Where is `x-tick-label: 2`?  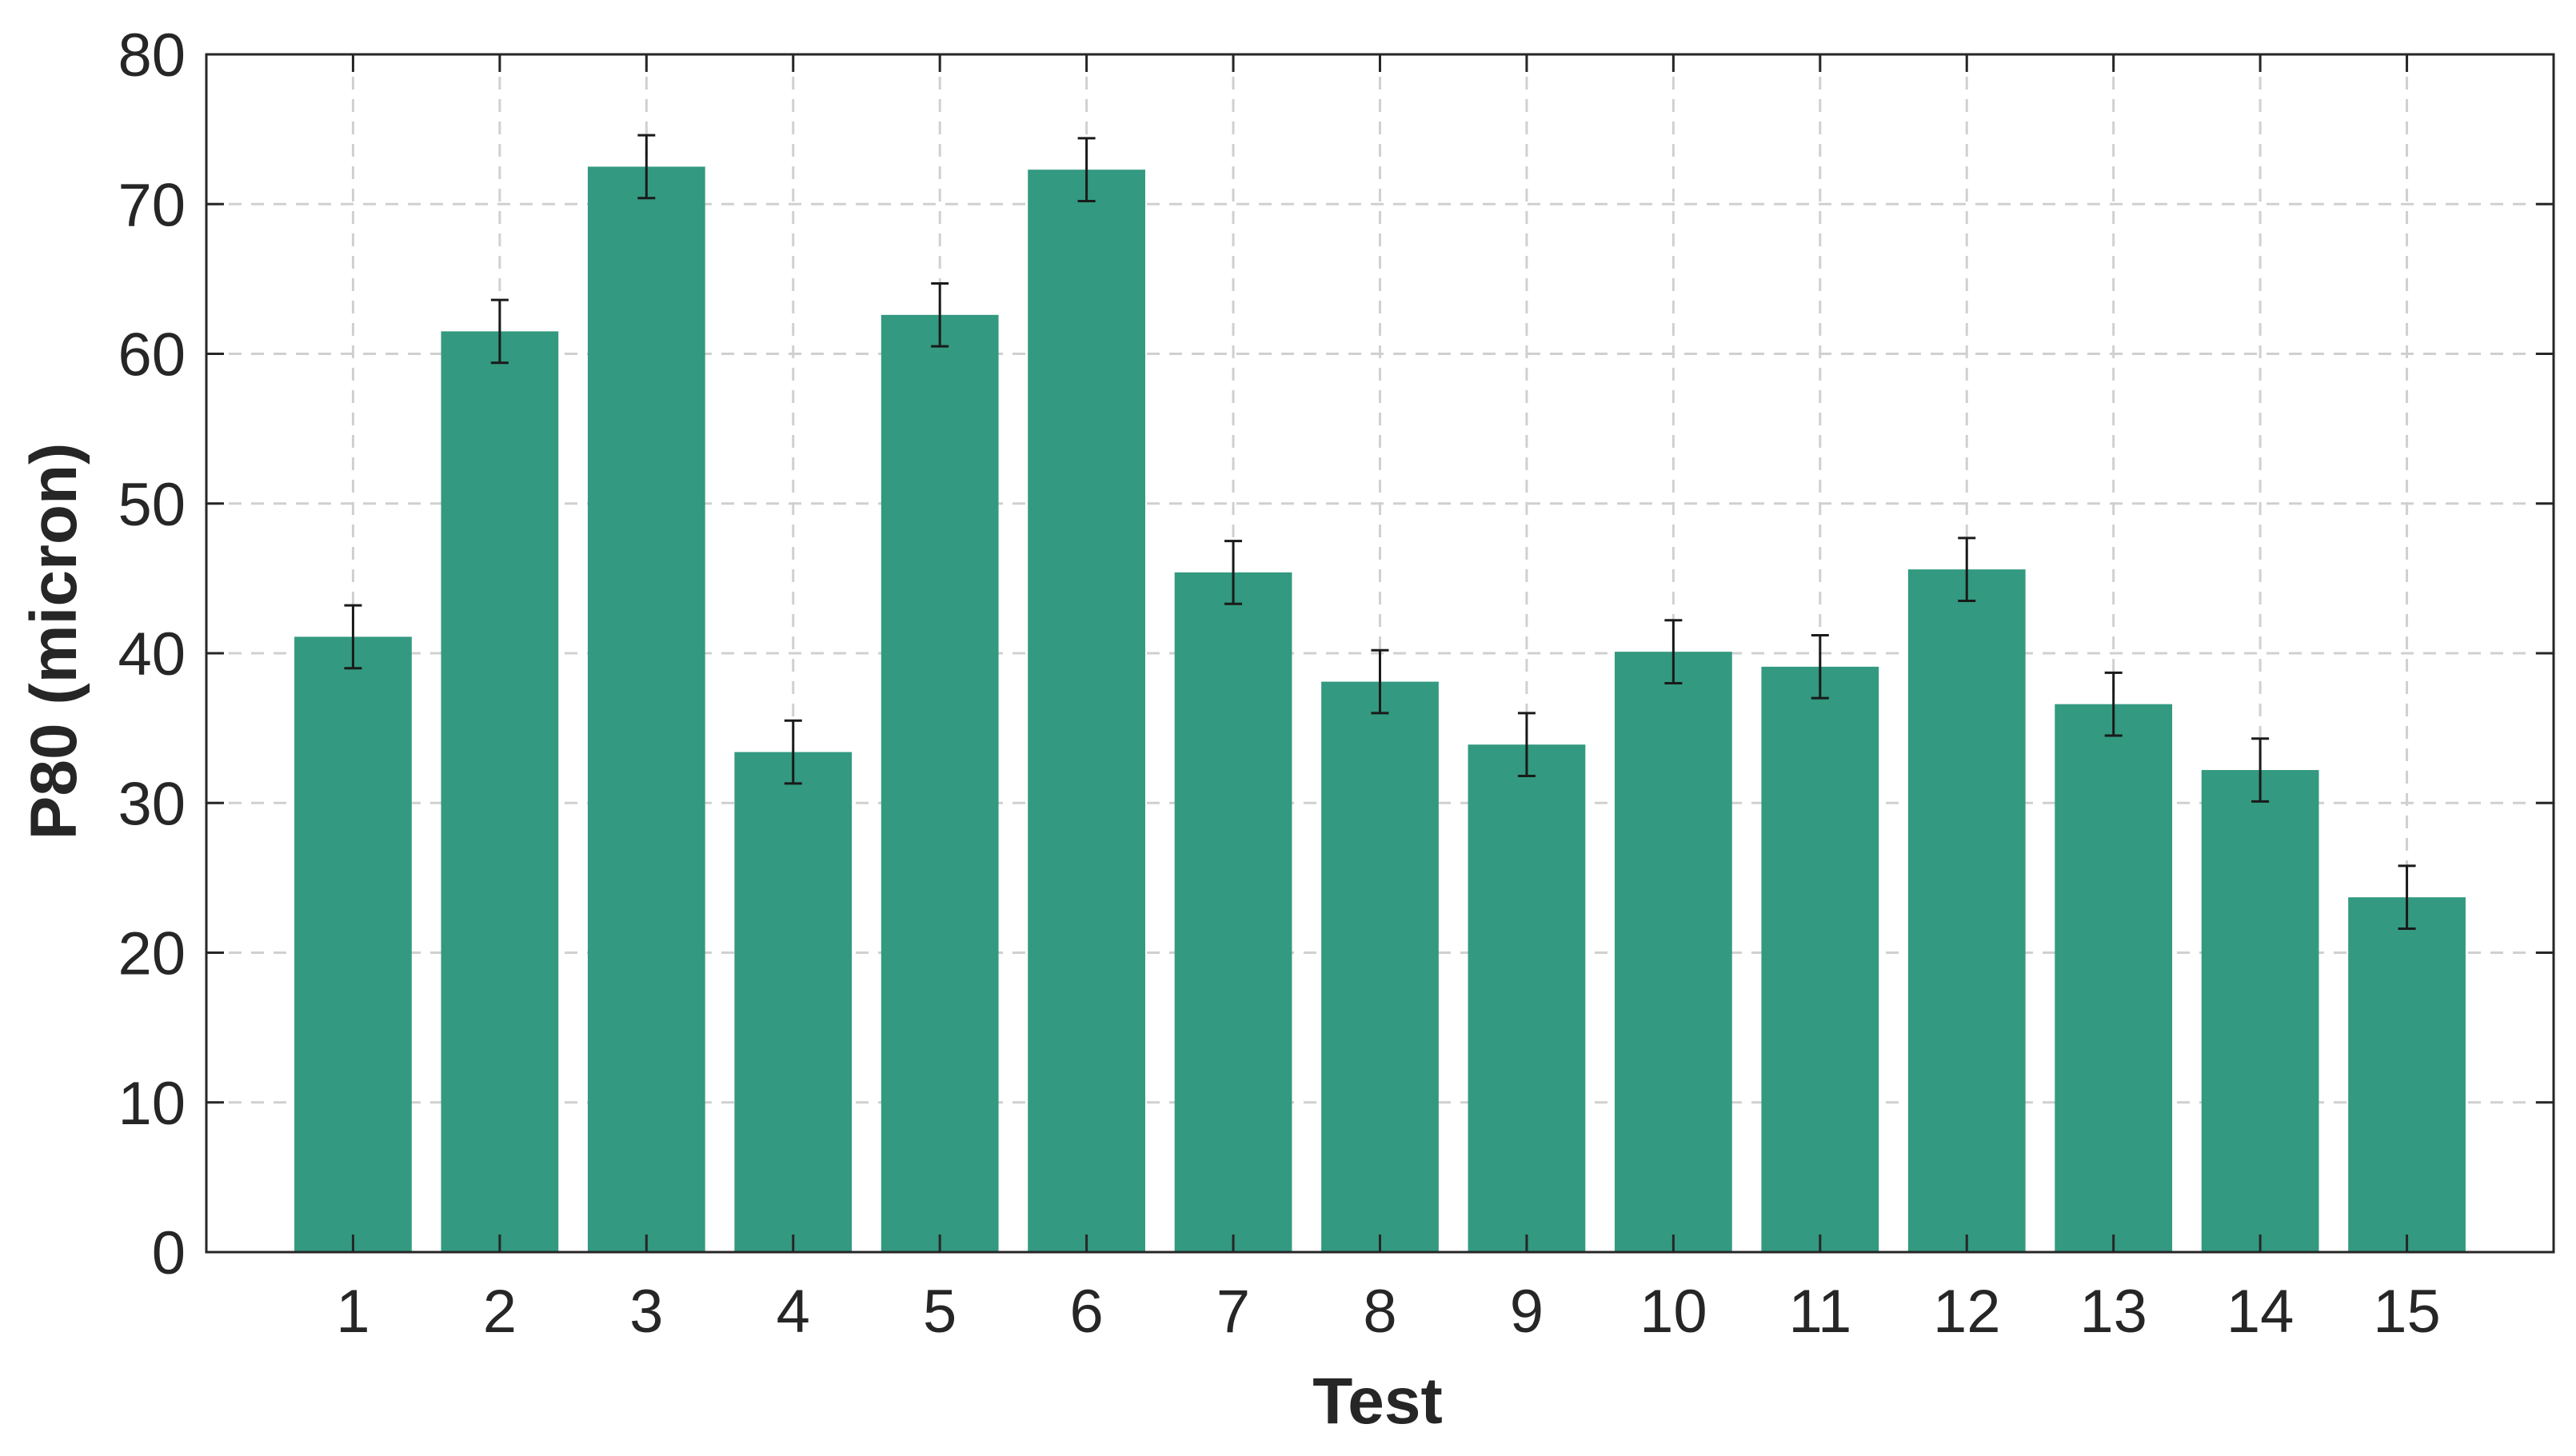 x-tick-label: 2 is located at coordinates (500, 1312).